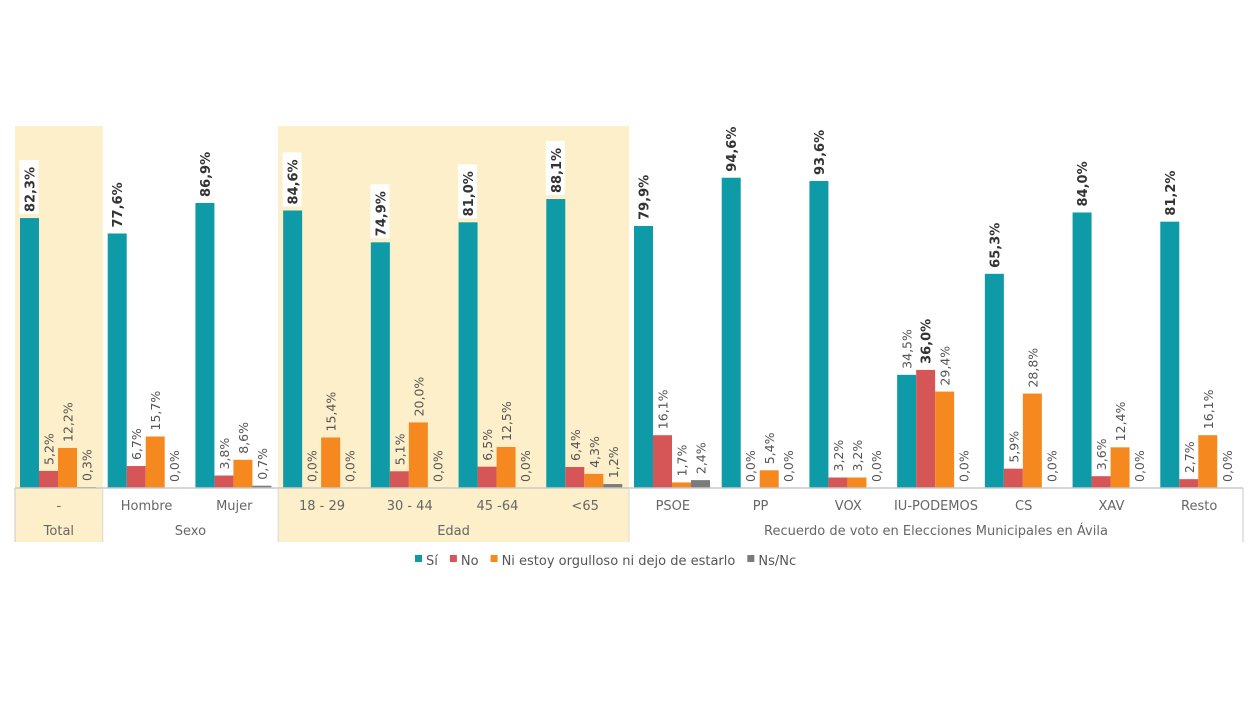  What do you see at coordinates (206, 174) in the screenshot?
I see `data-label-0-2: 86,9%` at bounding box center [206, 174].